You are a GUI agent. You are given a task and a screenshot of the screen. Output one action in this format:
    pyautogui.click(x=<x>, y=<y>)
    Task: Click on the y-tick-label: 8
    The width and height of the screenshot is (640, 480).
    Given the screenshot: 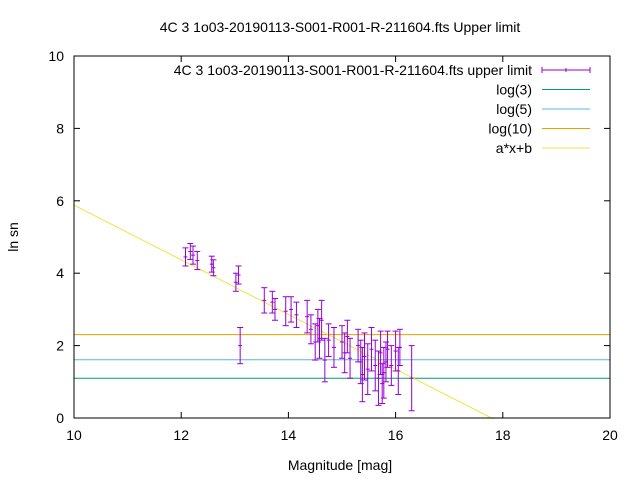 What is the action you would take?
    pyautogui.click(x=60, y=128)
    